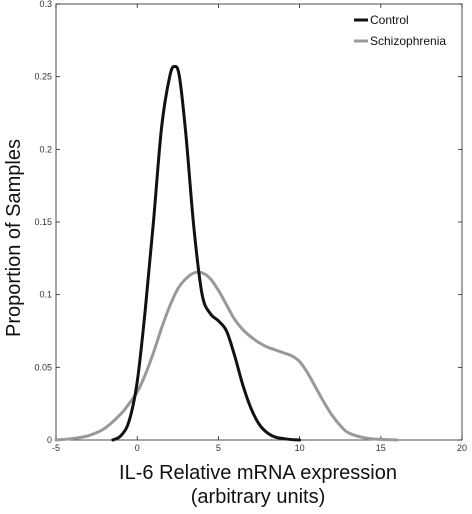 This screenshot has width=472, height=514. What do you see at coordinates (43, 222) in the screenshot?
I see `y-tick-label: 0.15` at bounding box center [43, 222].